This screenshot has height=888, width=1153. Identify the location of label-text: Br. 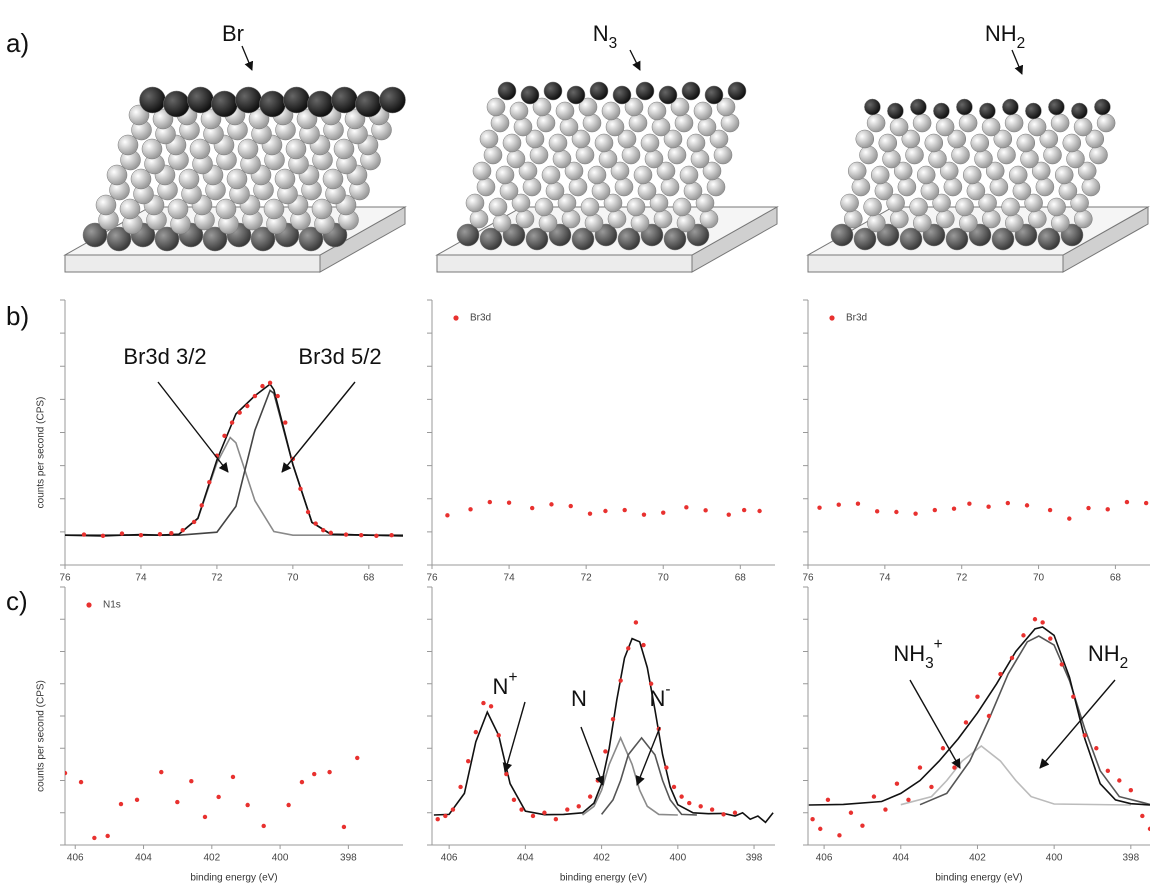
(233, 33).